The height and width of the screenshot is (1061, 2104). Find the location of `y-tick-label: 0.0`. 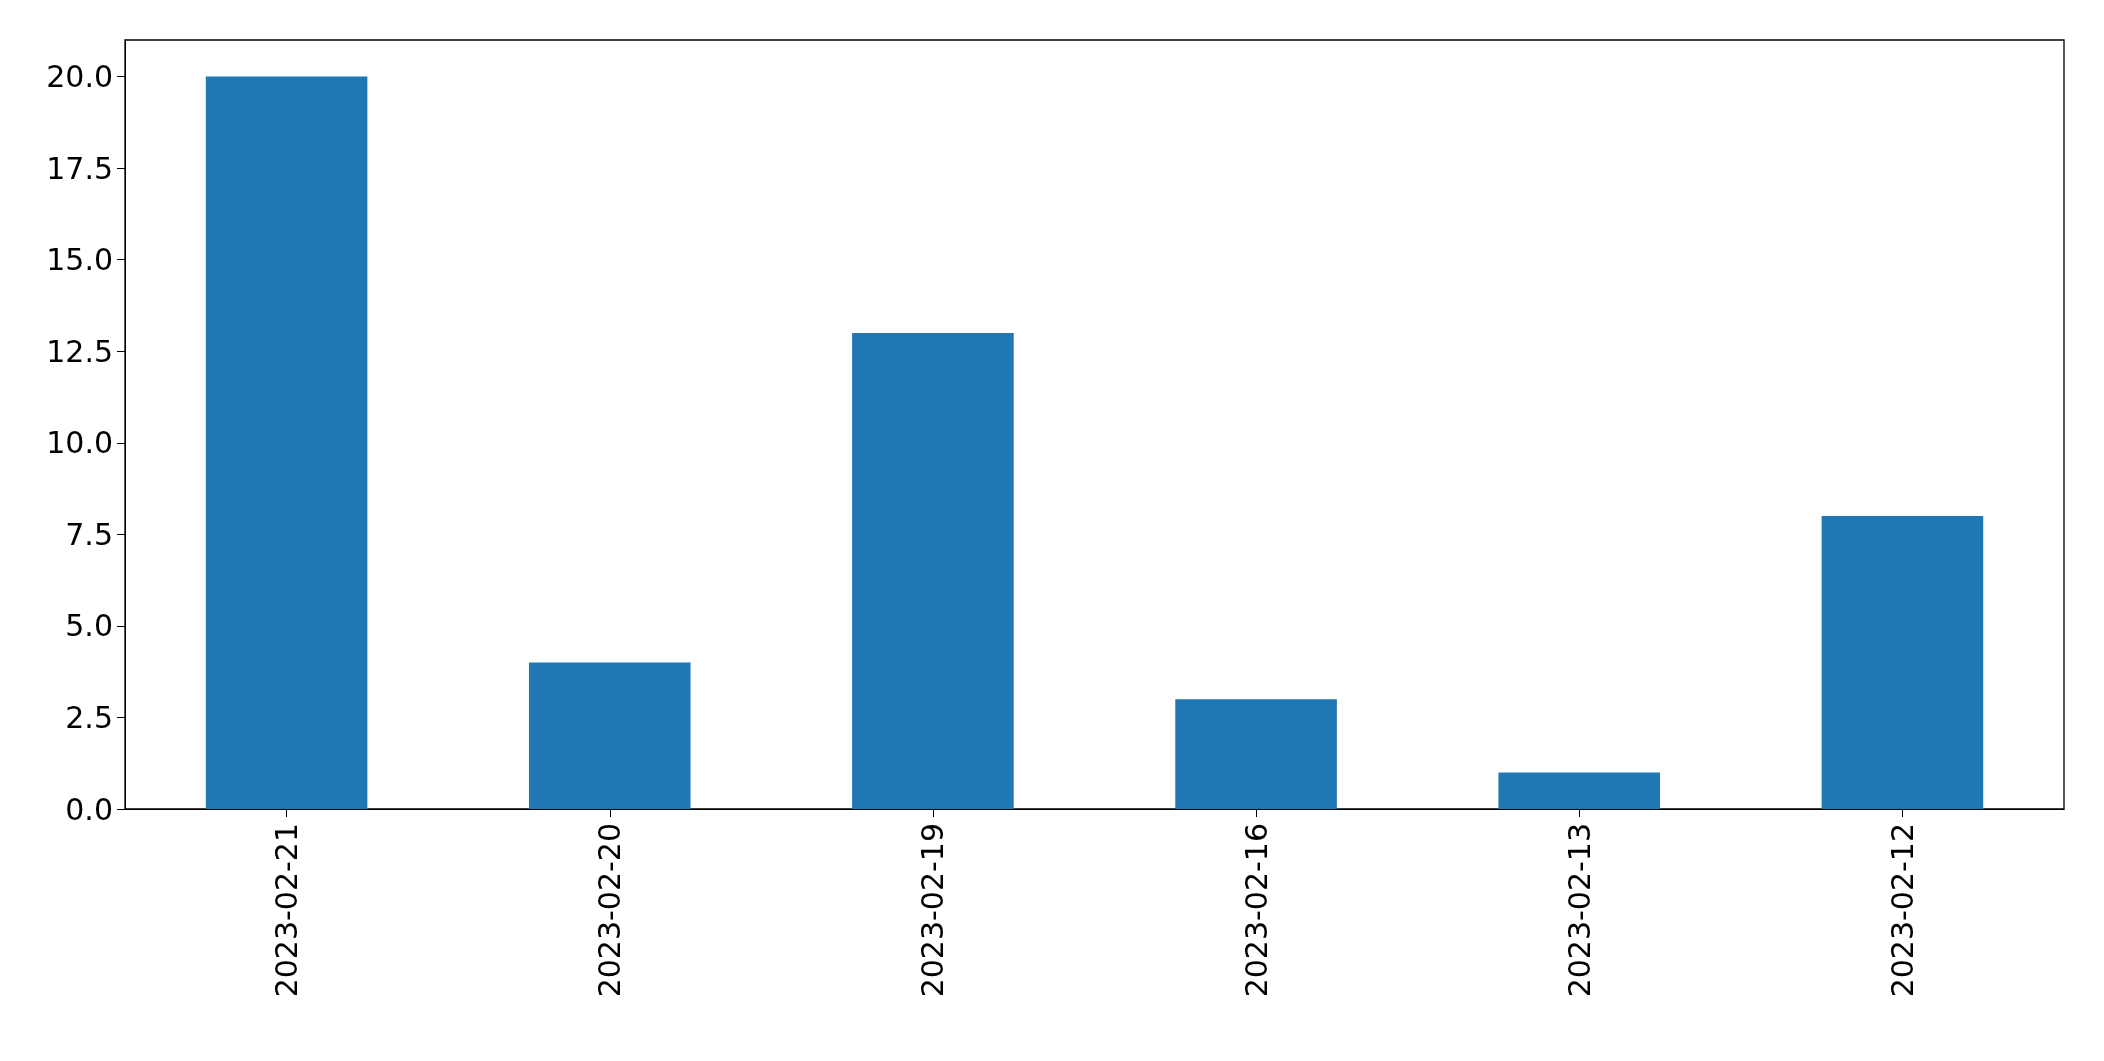

y-tick-label: 0.0 is located at coordinates (89, 809).